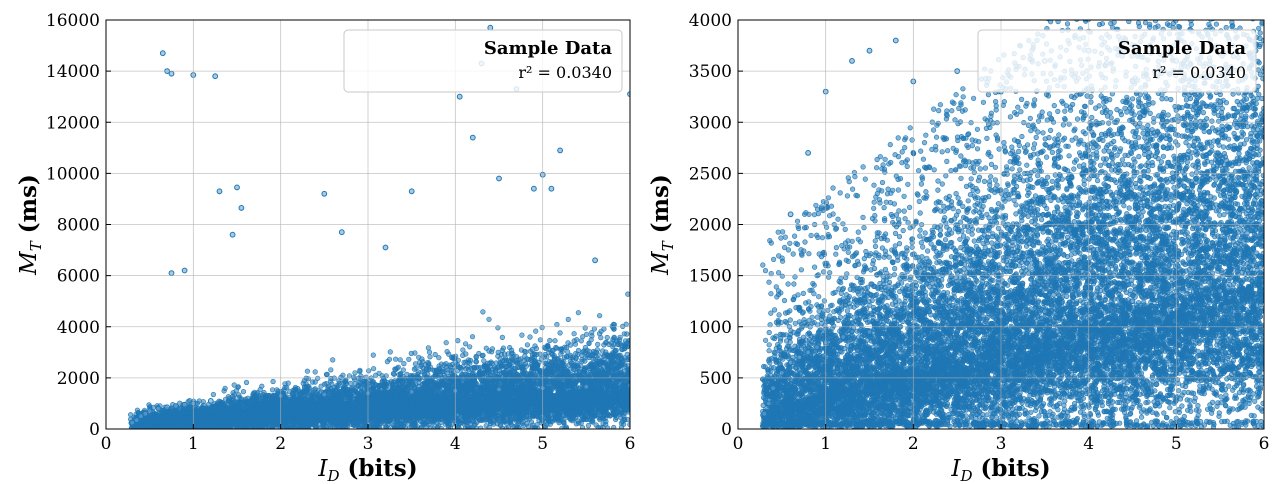 This screenshot has height=484, width=1277. What do you see at coordinates (379, 360) in the screenshot?
I see `scatter-cloud` at bounding box center [379, 360].